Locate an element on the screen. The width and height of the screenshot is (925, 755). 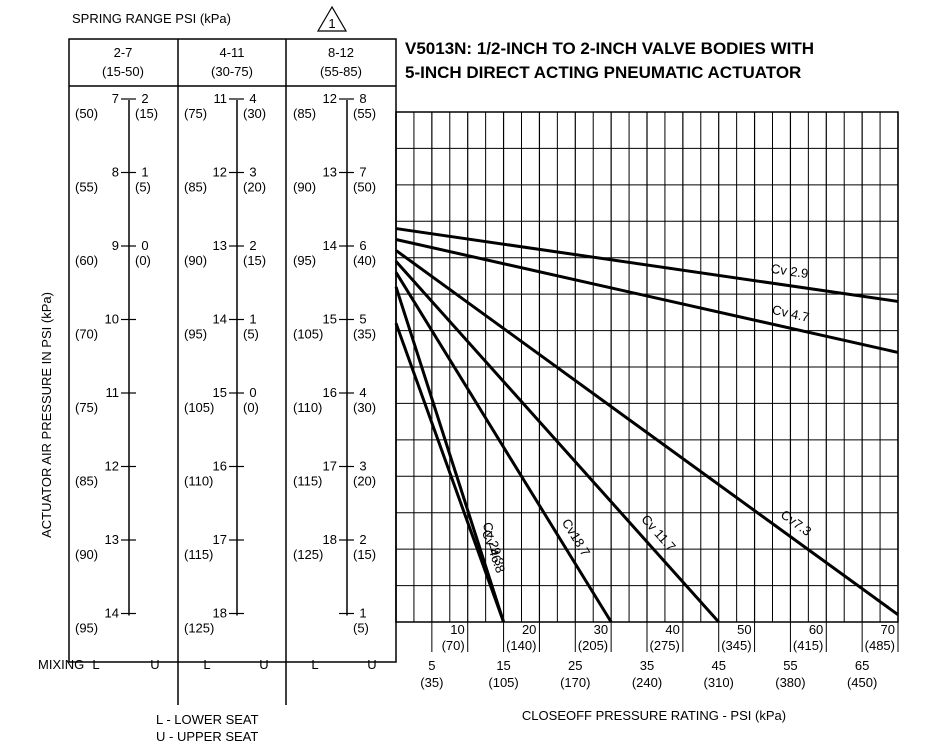
left-psi-value: 7 is located at coordinates (115, 98).